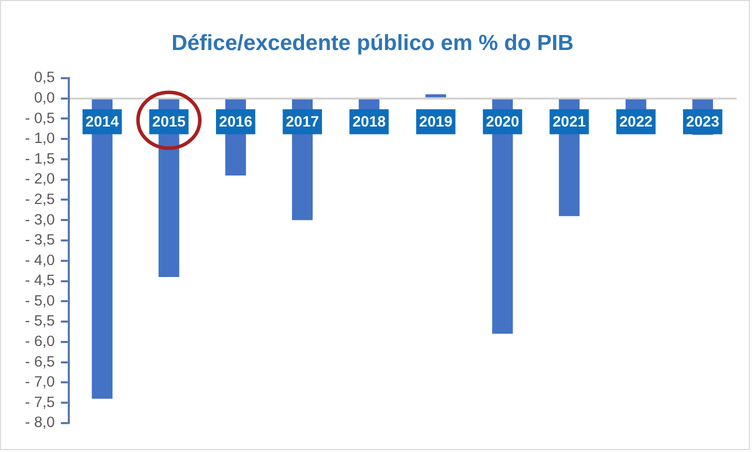  Describe the element at coordinates (39, 199) in the screenshot. I see `y-tick-label: - 2,5` at that location.